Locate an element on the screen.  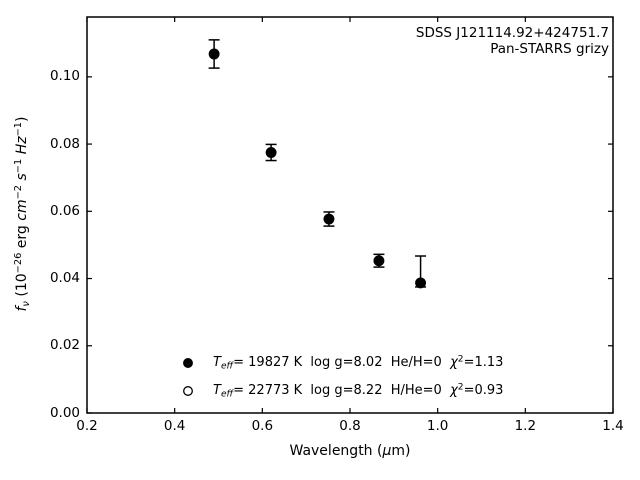
x-tick-label: 0.2 is located at coordinates (87, 426).